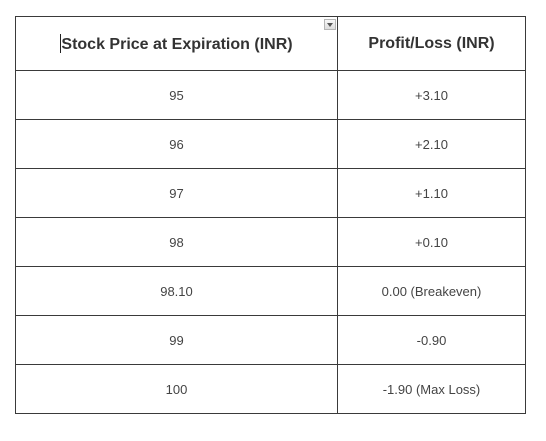 This screenshot has height=441, width=546. Describe the element at coordinates (431, 144) in the screenshot. I see `cell-profit-loss: +2.10` at that location.